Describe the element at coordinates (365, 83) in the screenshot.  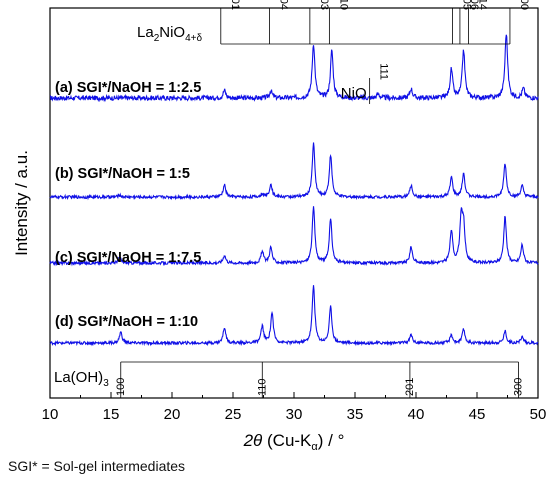
I see `reference-nio: 111 NiO` at that location.